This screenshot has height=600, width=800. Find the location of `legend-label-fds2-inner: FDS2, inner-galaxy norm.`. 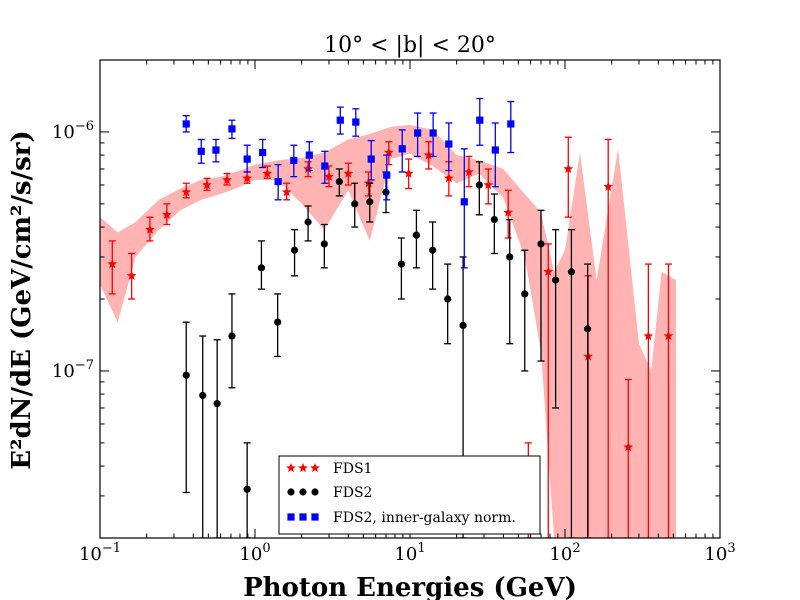

legend-label-fds2-inner: FDS2, inner-galaxy norm. is located at coordinates (424, 518).